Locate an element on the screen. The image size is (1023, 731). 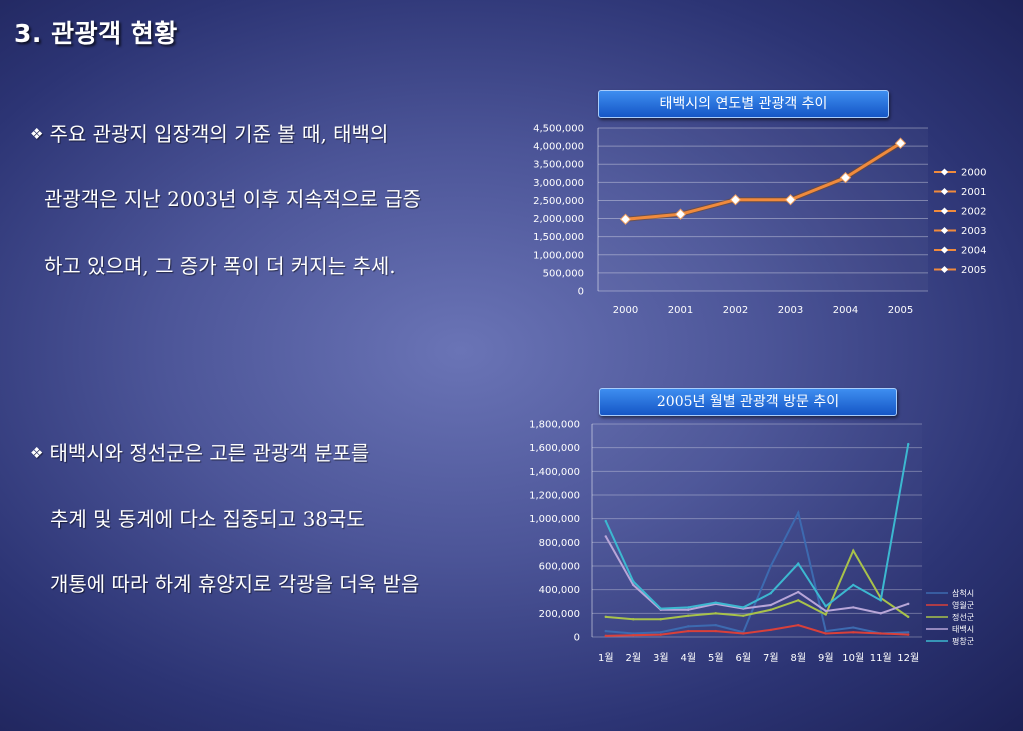
yearly-x-tick-label: 2005 is located at coordinates (900, 310).